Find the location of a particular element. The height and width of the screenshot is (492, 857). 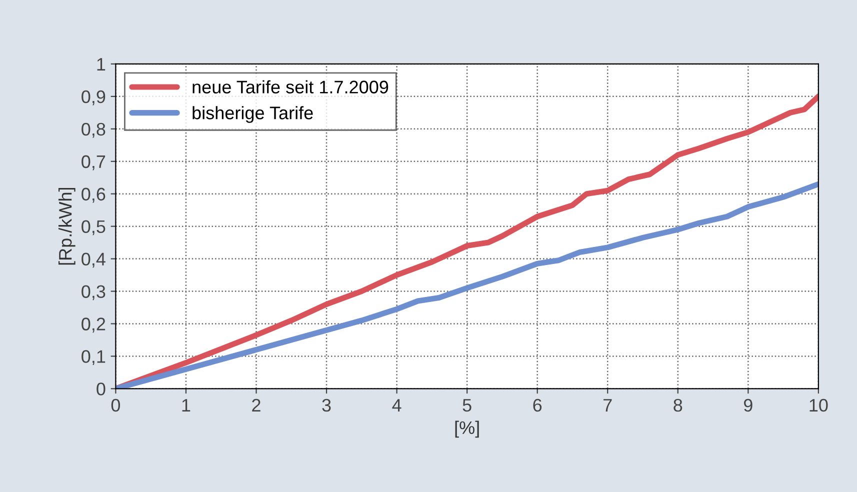

y-tick-label: 1 is located at coordinates (101, 64).